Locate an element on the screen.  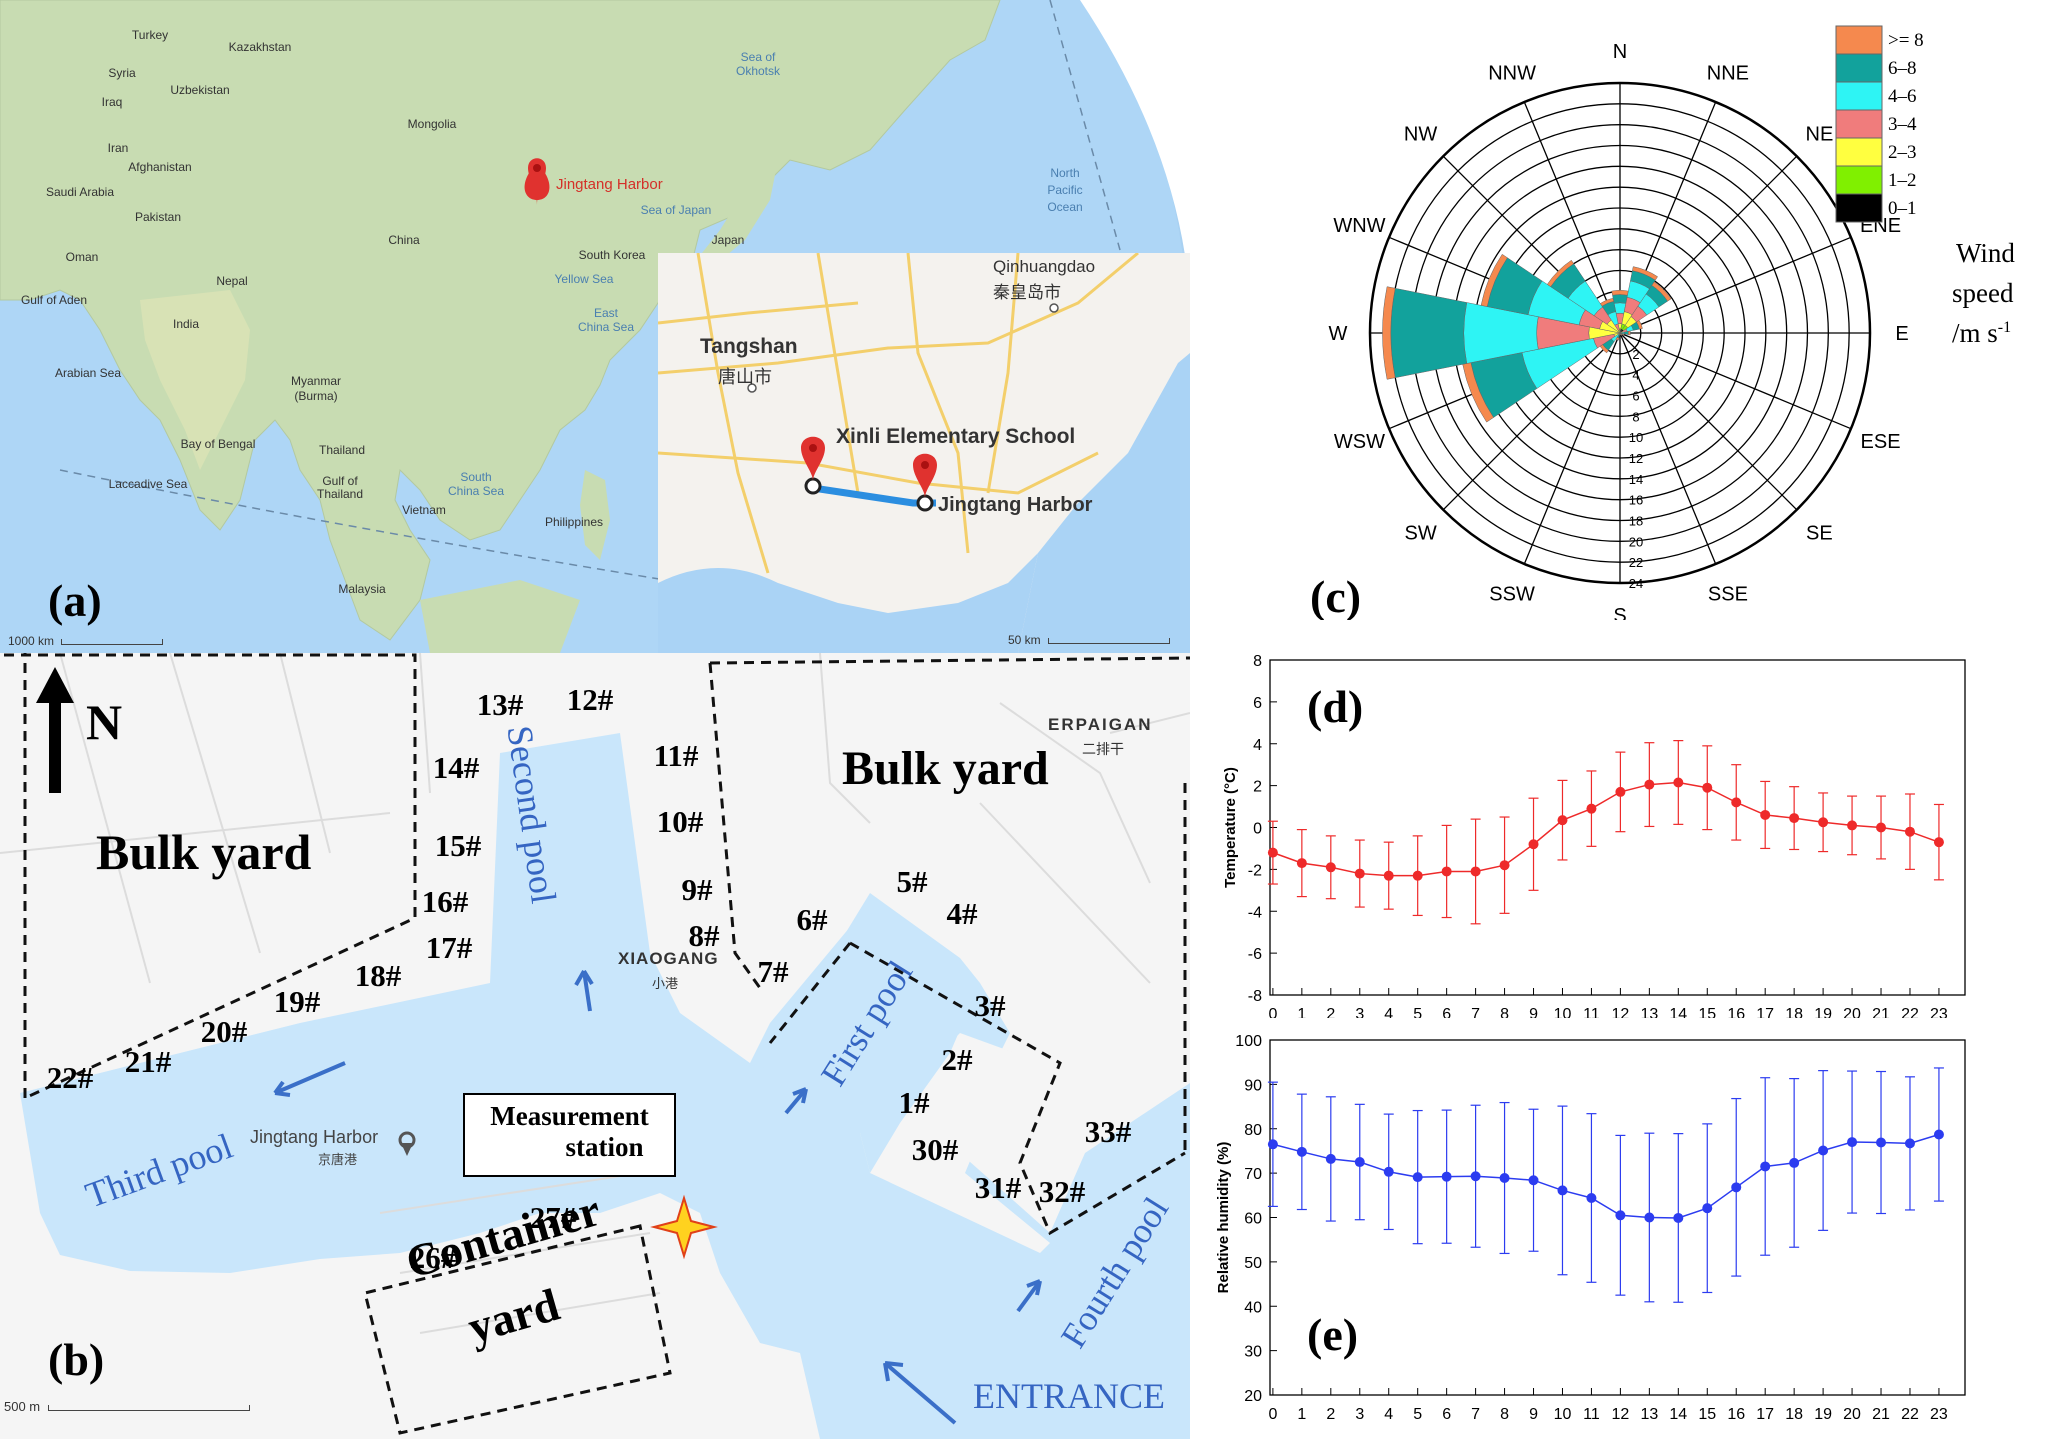
xinli-pin-icon is located at coordinates (813, 458).